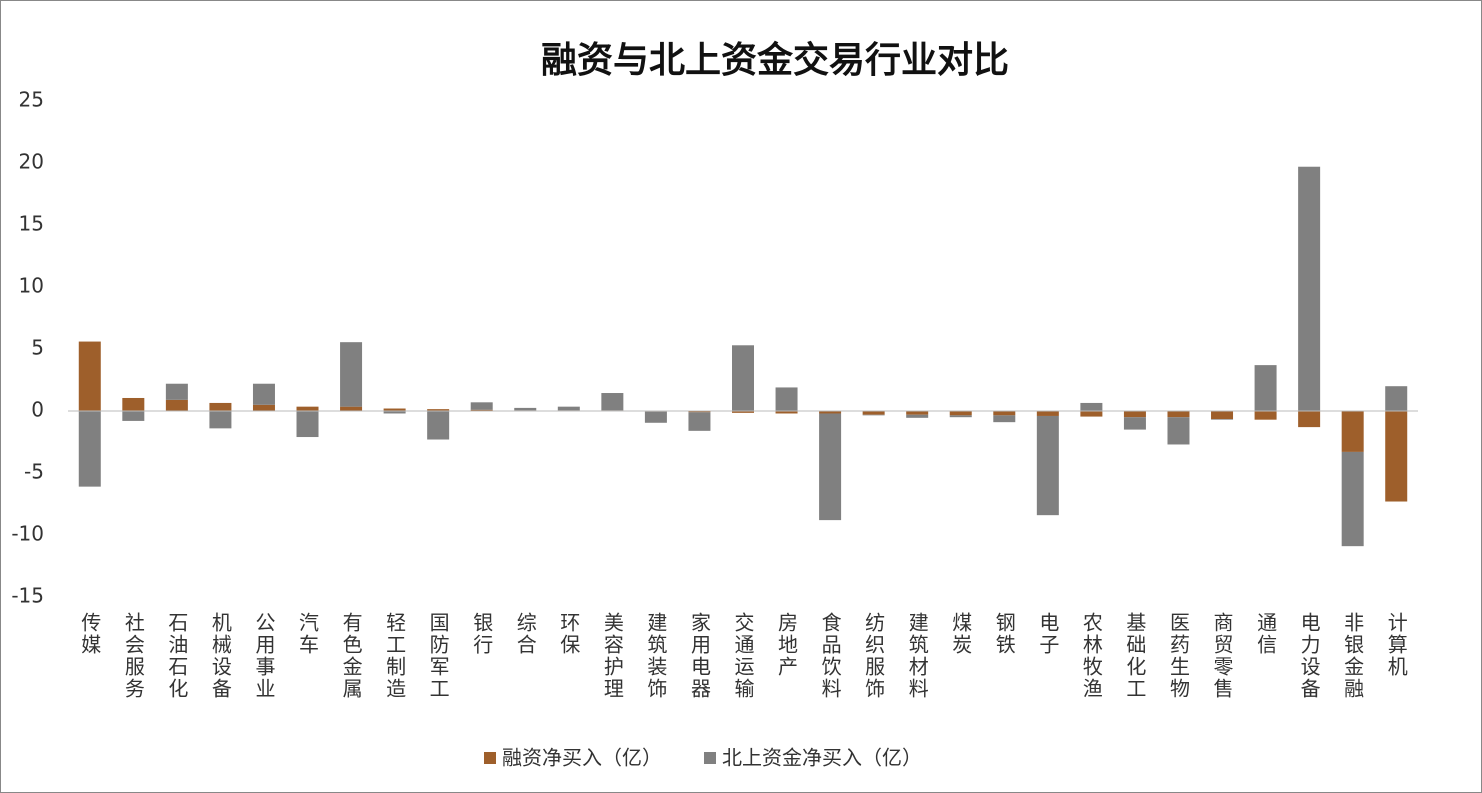  What do you see at coordinates (220, 656) in the screenshot?
I see `x-tick-label: 机械设备` at bounding box center [220, 656].